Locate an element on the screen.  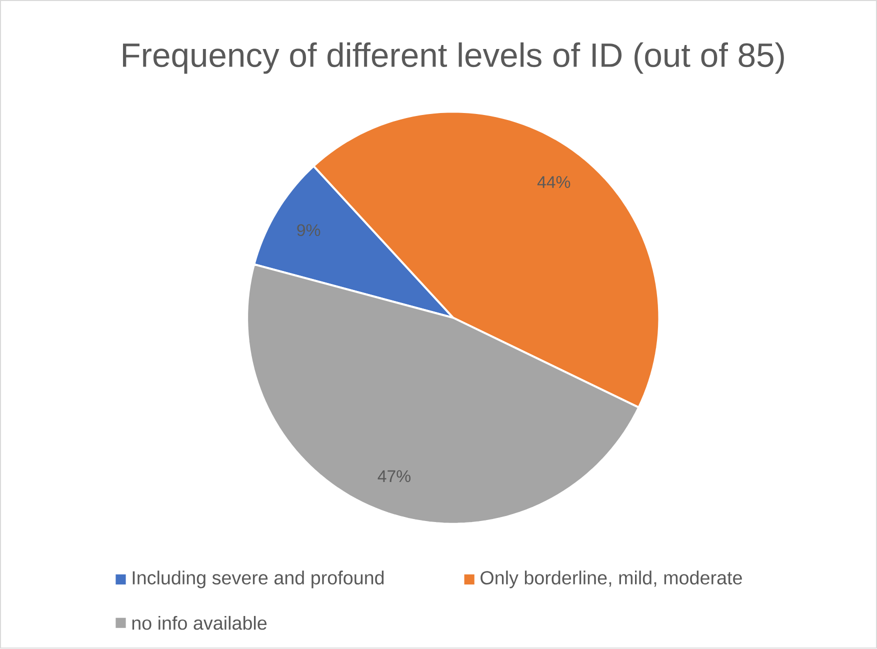
chart-title: Frequency of different levels of ID (out of 85) is located at coordinates (453, 58).